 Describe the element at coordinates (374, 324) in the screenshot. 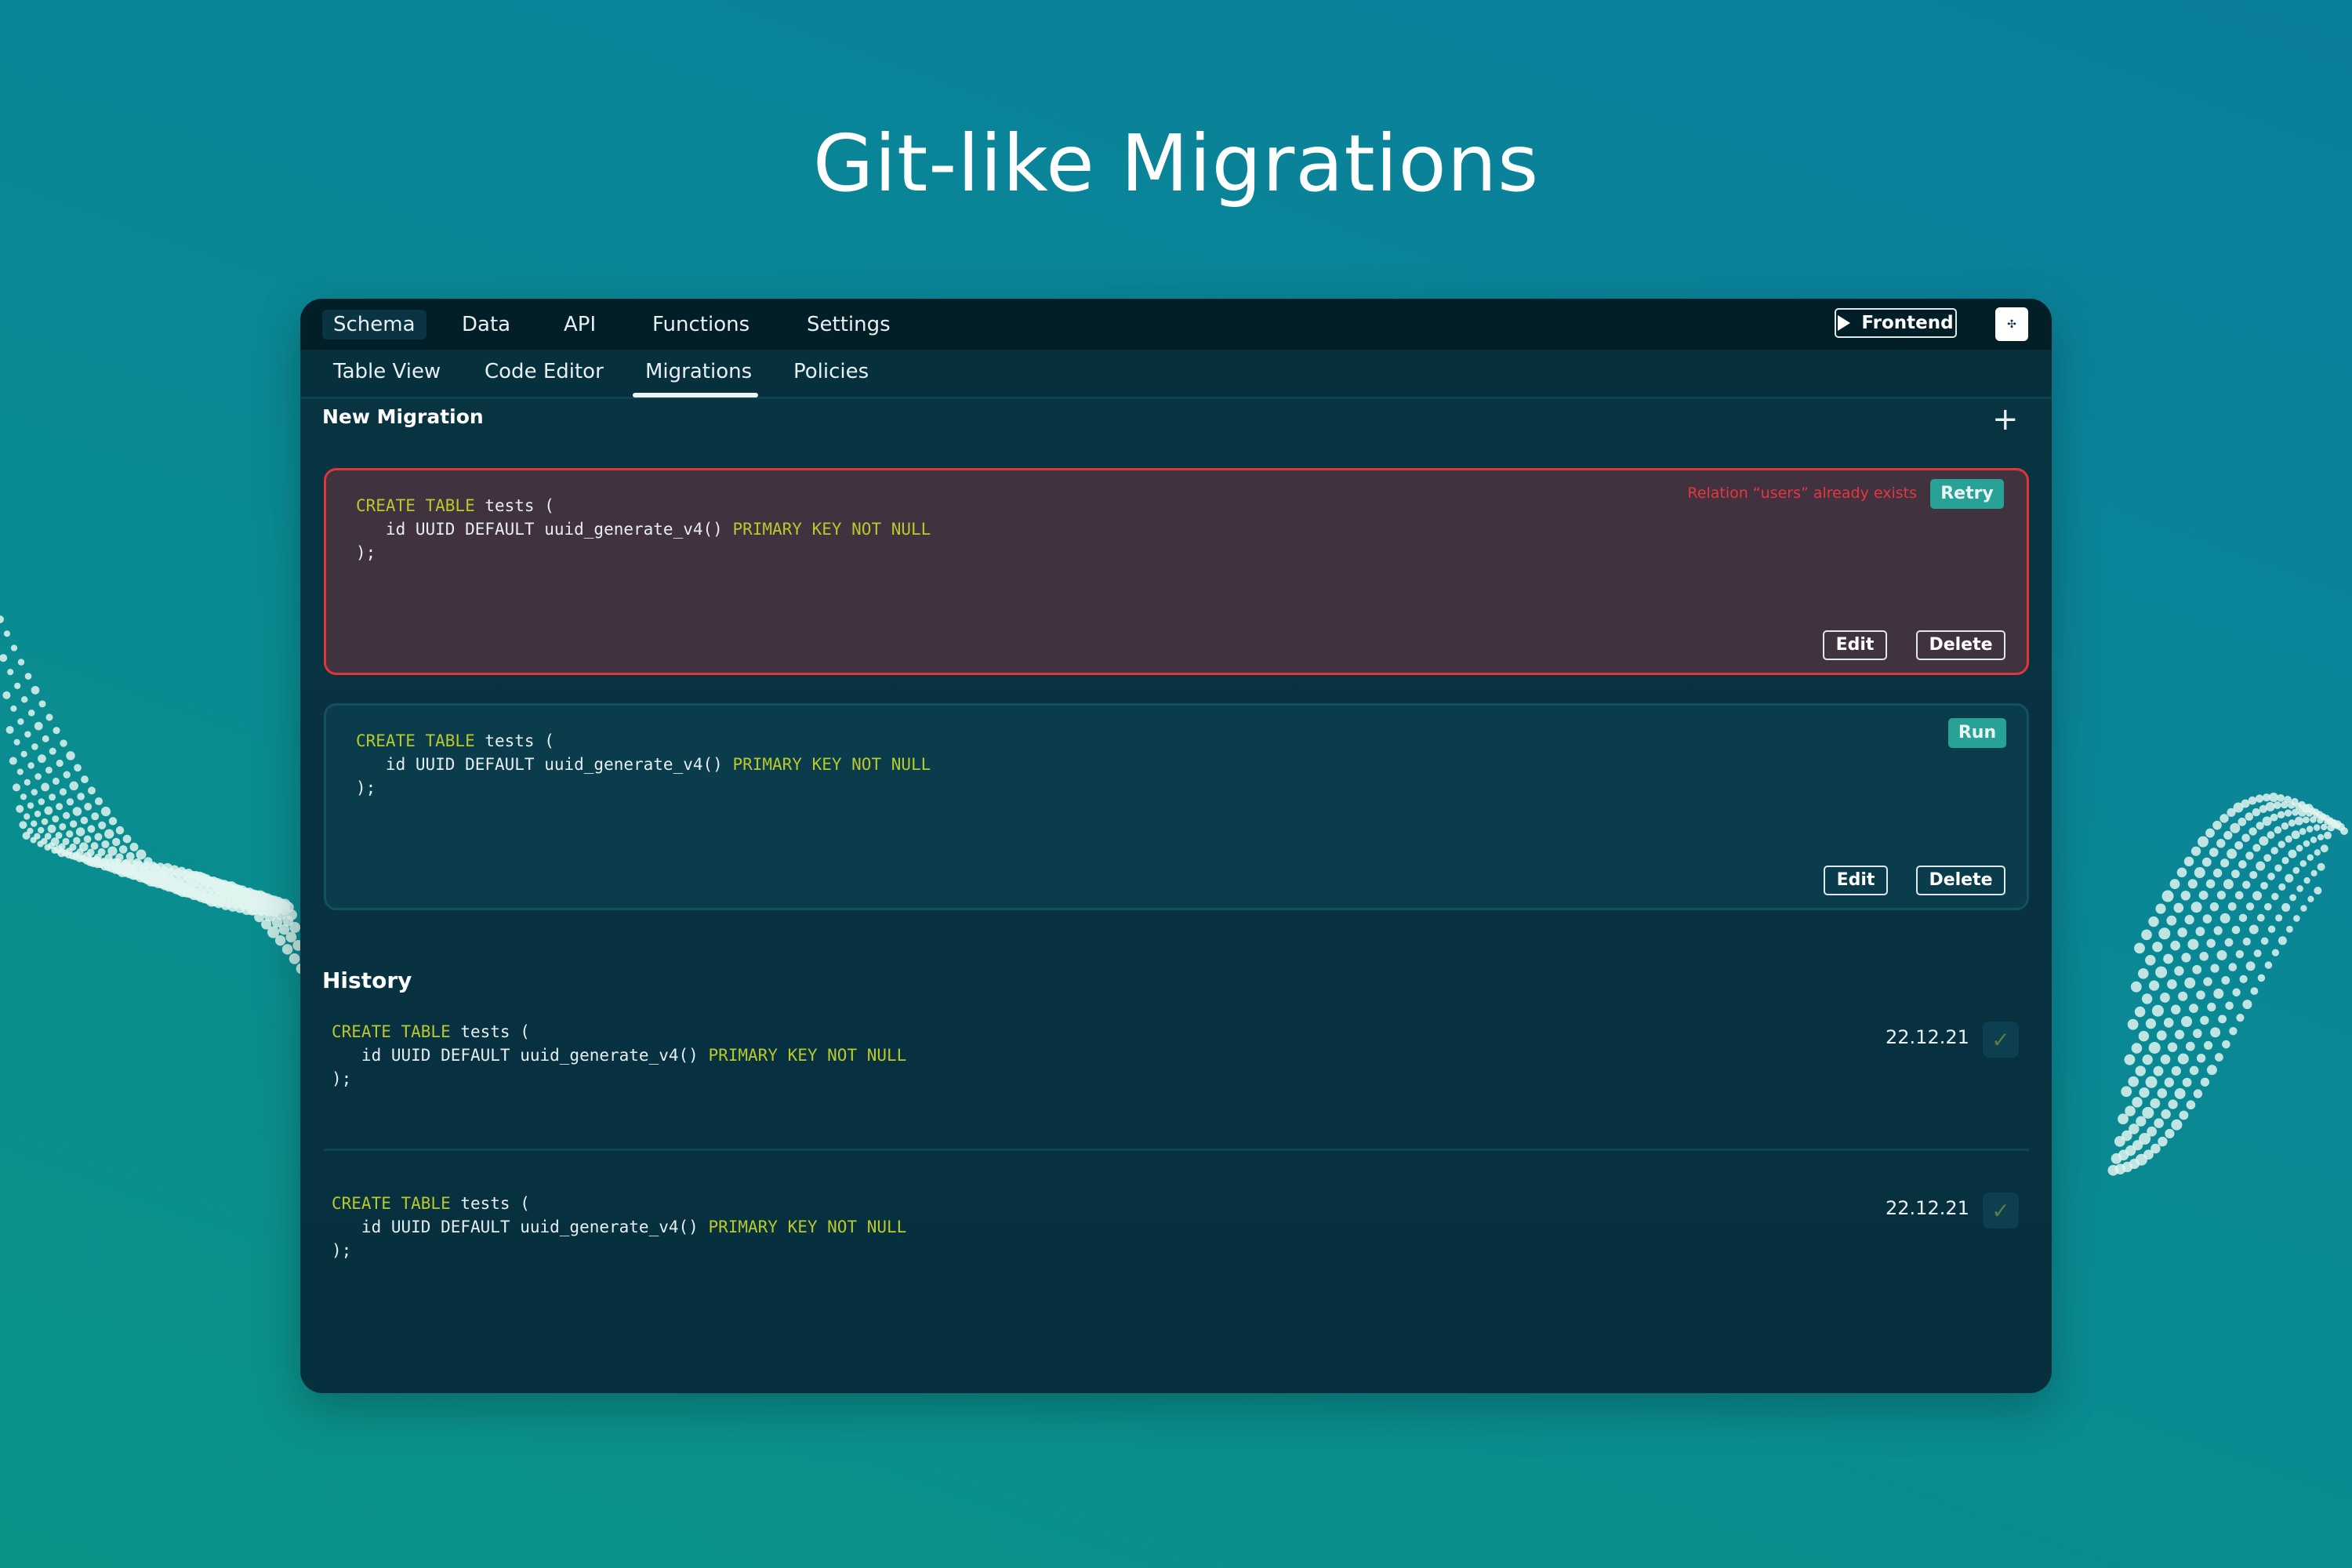

I see `nav-schema: Schema` at that location.